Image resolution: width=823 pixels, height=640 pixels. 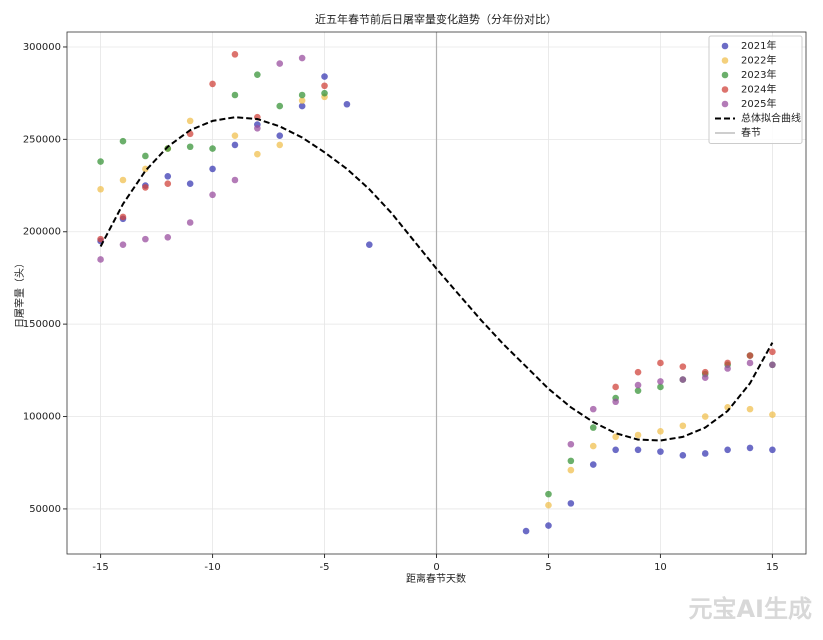 What do you see at coordinates (436, 19) in the screenshot?
I see `chart-title: 近五年春节前后日屠宰量变化趋势（分年份对比）` at bounding box center [436, 19].